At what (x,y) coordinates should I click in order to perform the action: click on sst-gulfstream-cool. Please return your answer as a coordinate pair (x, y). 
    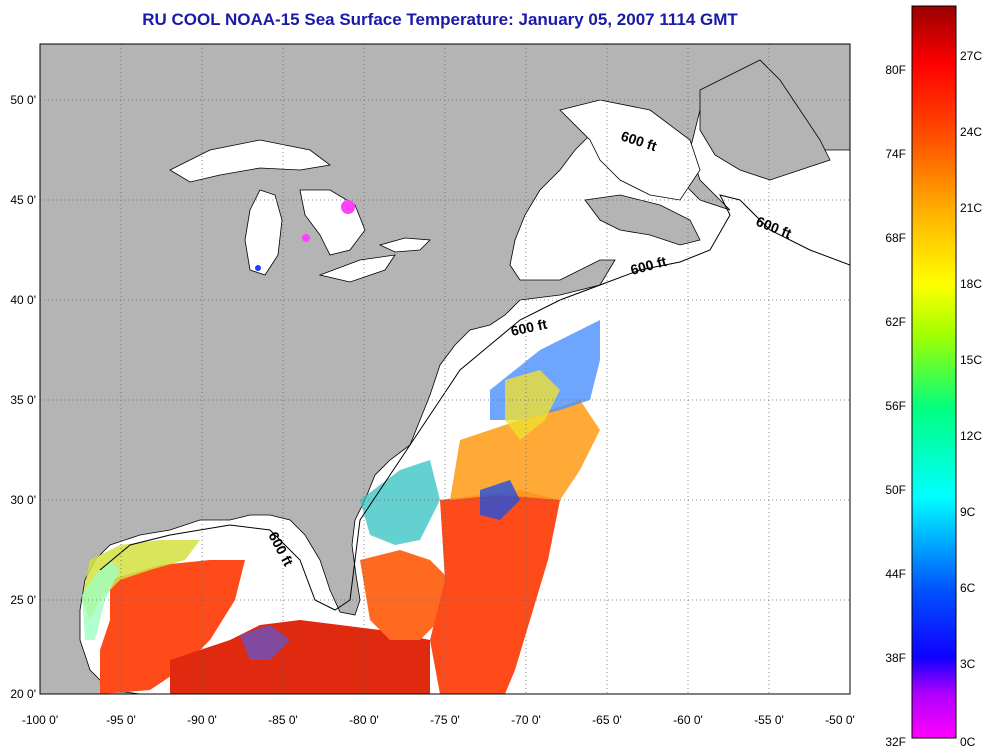
    Looking at the image, I should click on (400, 502).